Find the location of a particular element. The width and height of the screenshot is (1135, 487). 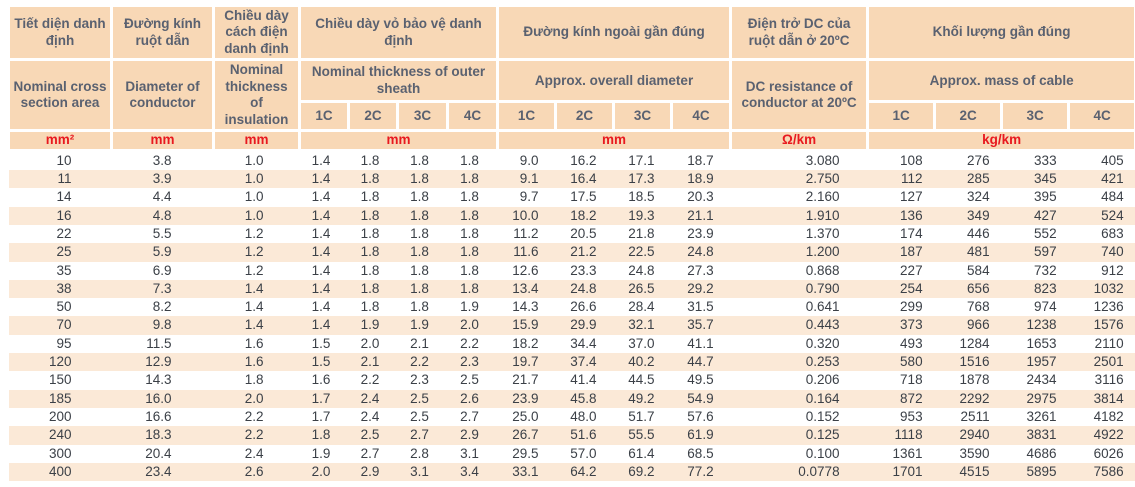

table-cell: 966 is located at coordinates (978, 325).